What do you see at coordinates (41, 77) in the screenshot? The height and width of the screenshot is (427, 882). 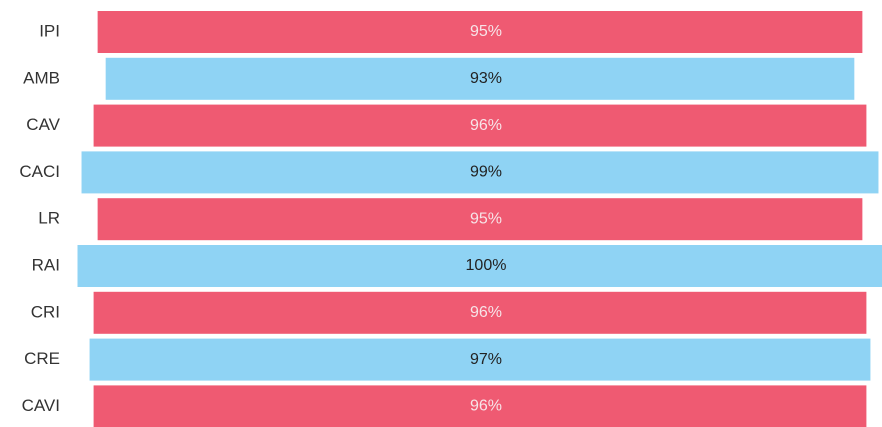 I see `category-label: AMB` at bounding box center [41, 77].